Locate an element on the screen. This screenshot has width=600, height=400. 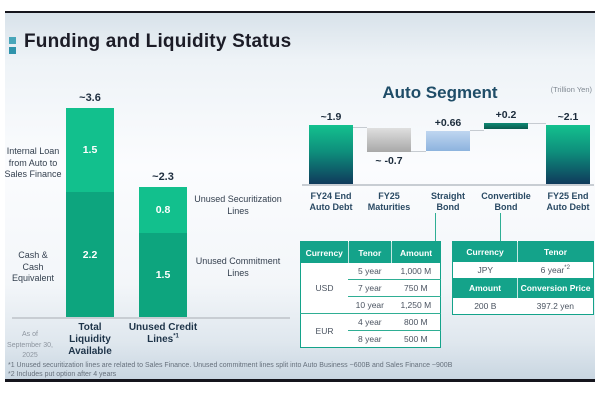
bar1-segment-internal-loan: 1.5 is located at coordinates (90, 150).